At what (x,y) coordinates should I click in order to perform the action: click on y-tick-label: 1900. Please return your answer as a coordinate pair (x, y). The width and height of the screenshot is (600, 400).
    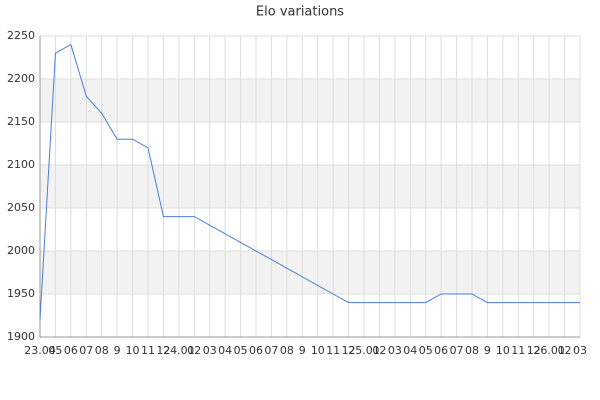
    Looking at the image, I should click on (21, 336).